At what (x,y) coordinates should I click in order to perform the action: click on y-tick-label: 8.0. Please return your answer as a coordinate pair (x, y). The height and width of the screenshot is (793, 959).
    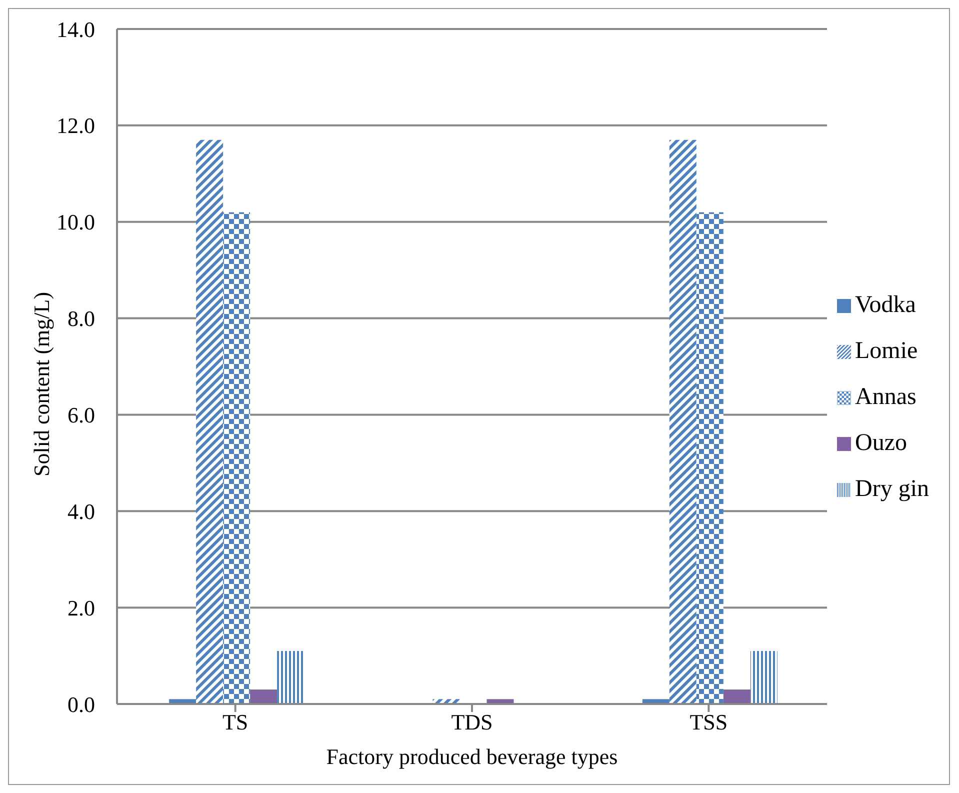
    Looking at the image, I should click on (81, 319).